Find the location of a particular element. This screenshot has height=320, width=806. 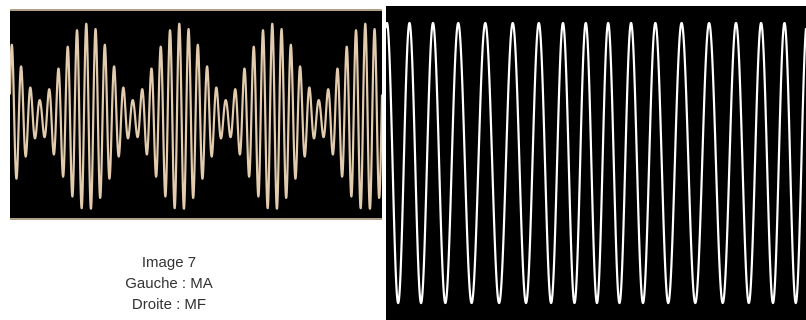

caption-left-label: Gauche : MA is located at coordinates (169, 283).